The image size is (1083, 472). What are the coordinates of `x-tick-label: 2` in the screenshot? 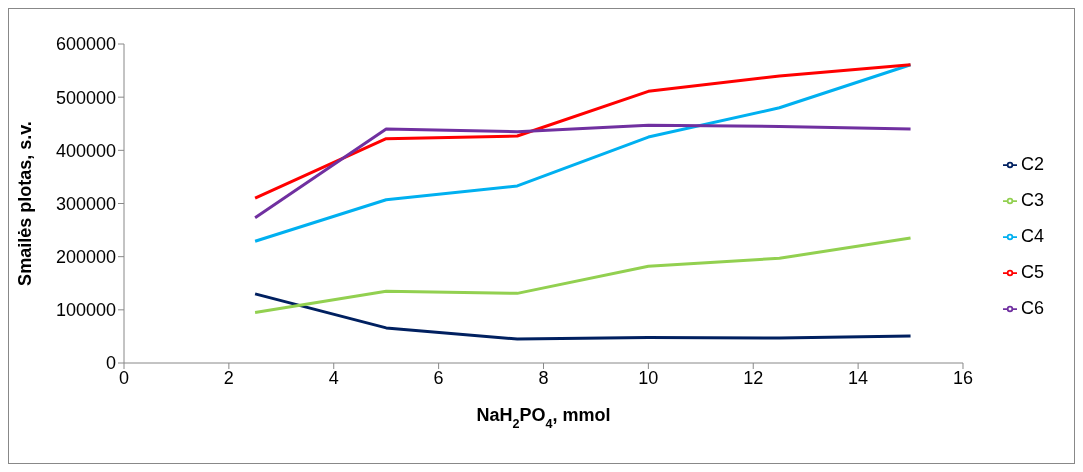 It's located at (228, 377).